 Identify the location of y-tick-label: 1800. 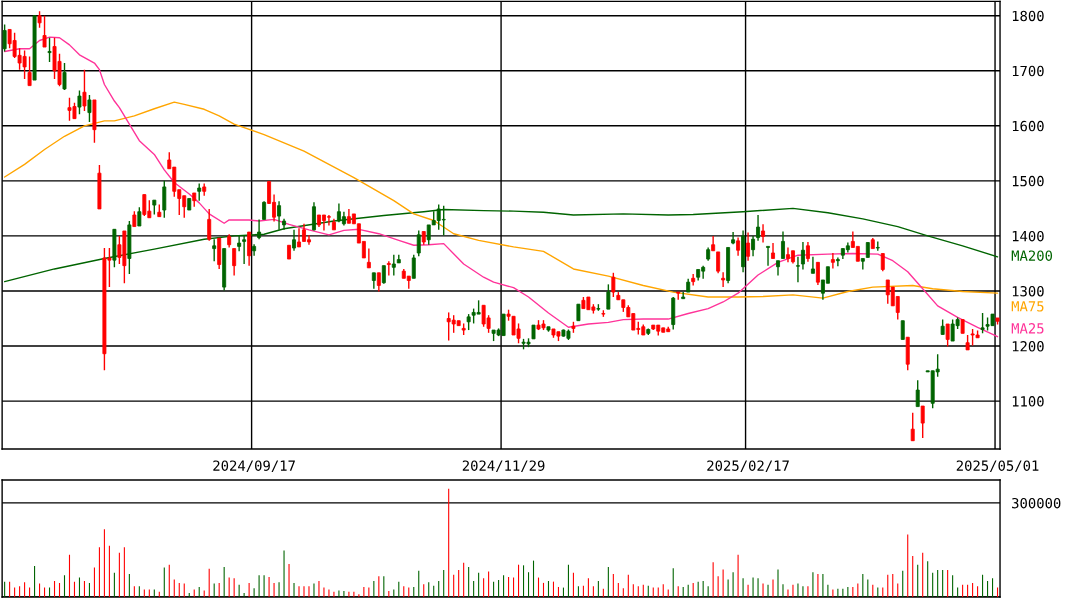
(1028, 16).